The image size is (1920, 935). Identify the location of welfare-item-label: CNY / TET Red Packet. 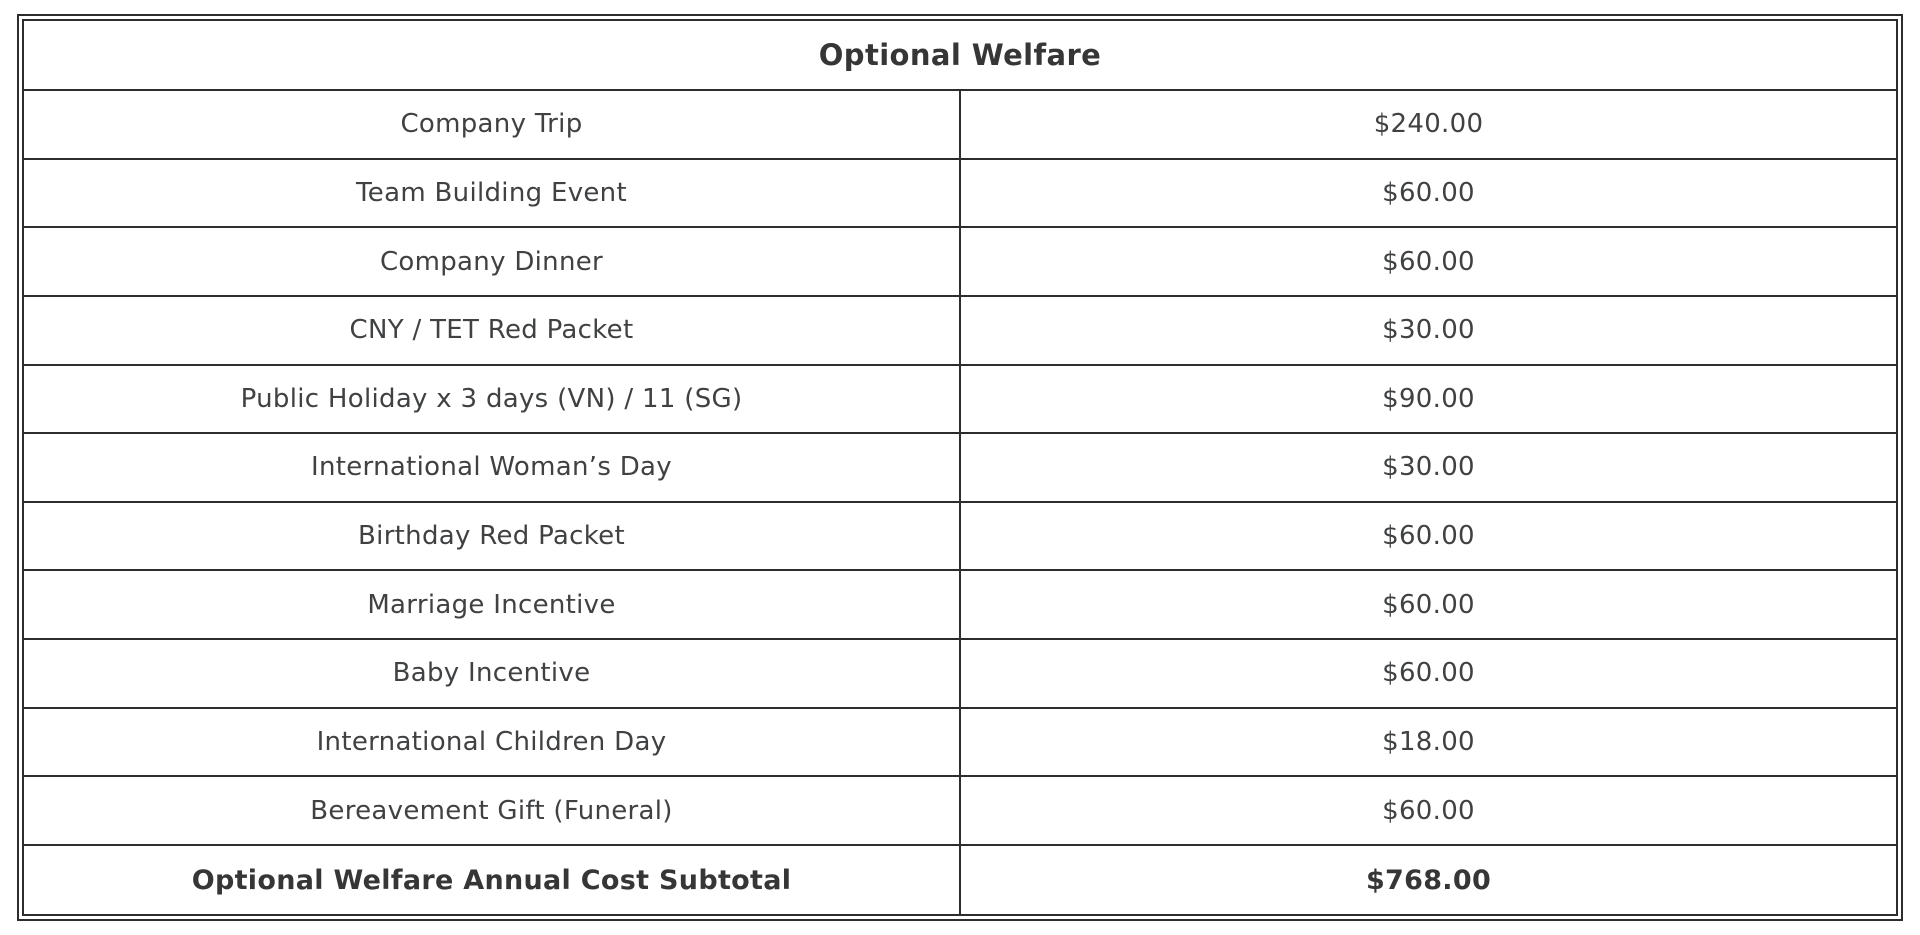
(491, 330).